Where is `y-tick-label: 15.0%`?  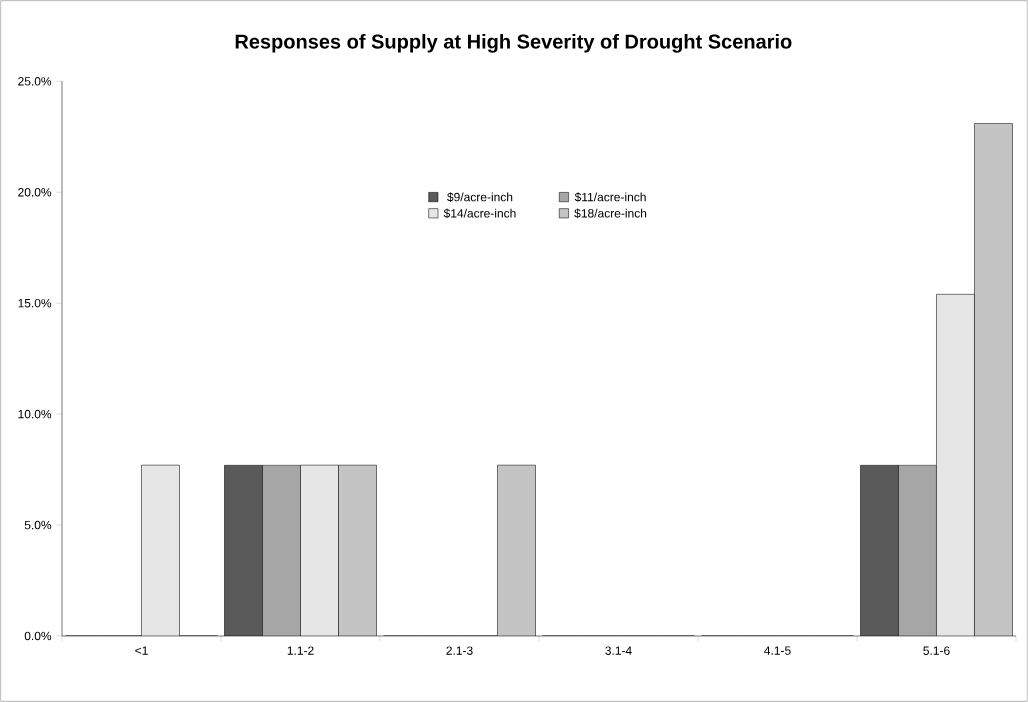
y-tick-label: 15.0% is located at coordinates (35, 303).